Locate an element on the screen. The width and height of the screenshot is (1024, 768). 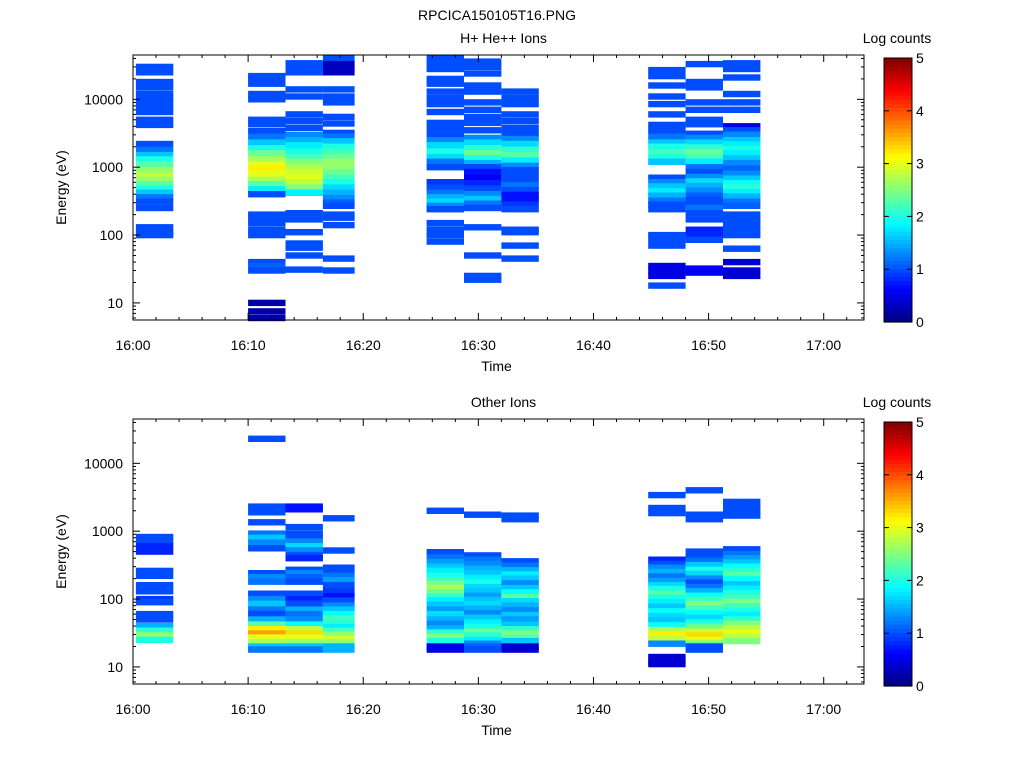
colorbar-tick-label: 0 is located at coordinates (920, 322).